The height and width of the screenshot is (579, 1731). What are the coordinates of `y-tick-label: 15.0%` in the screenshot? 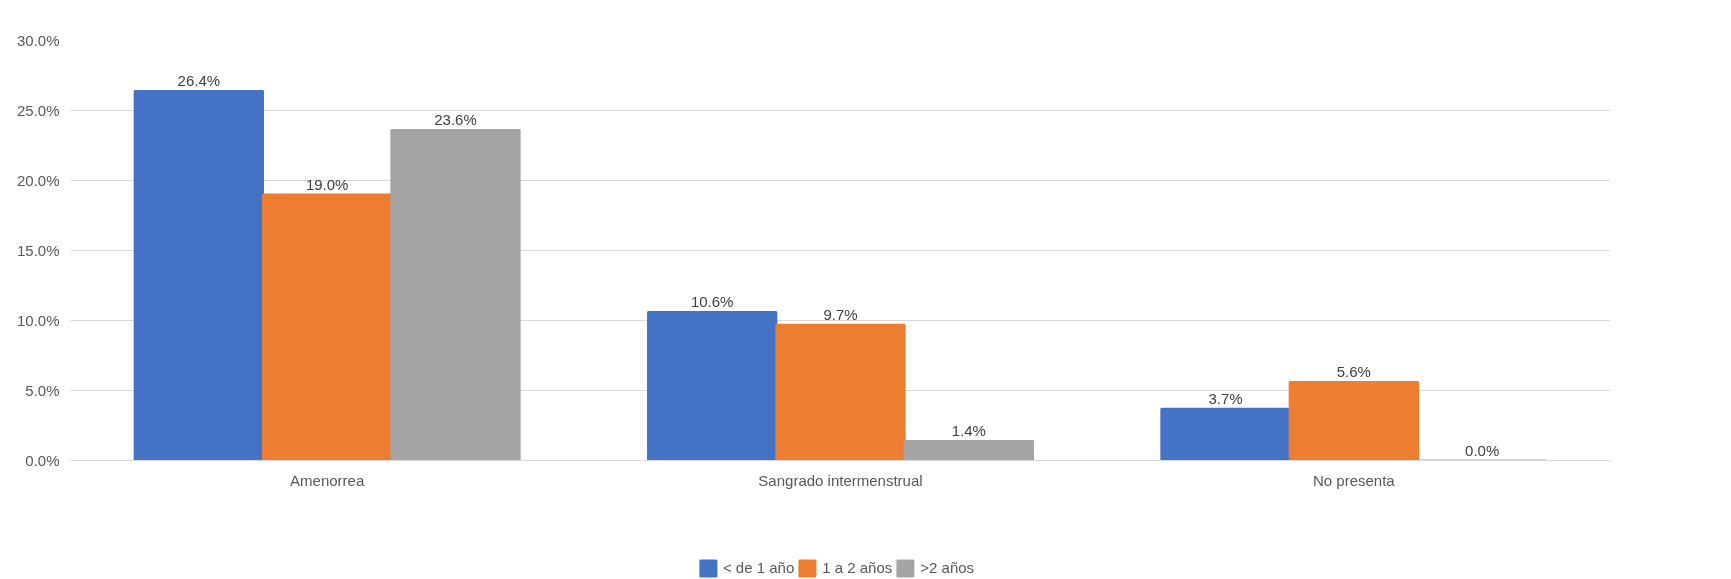 It's located at (38, 250).